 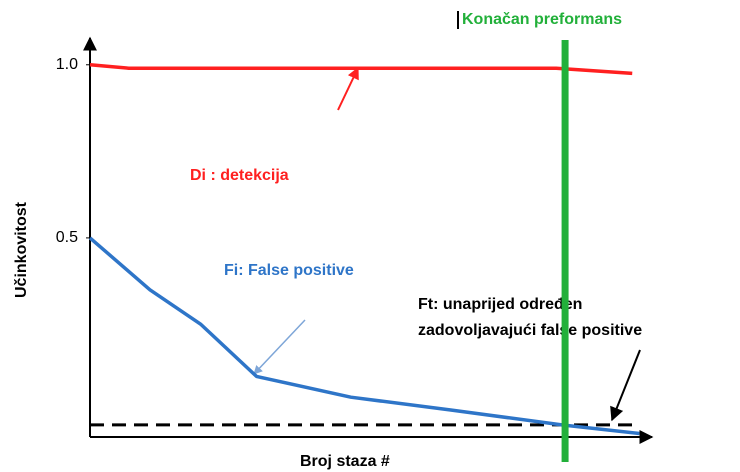 What do you see at coordinates (21, 249) in the screenshot?
I see `y-axis-label: Učinkovitost` at bounding box center [21, 249].